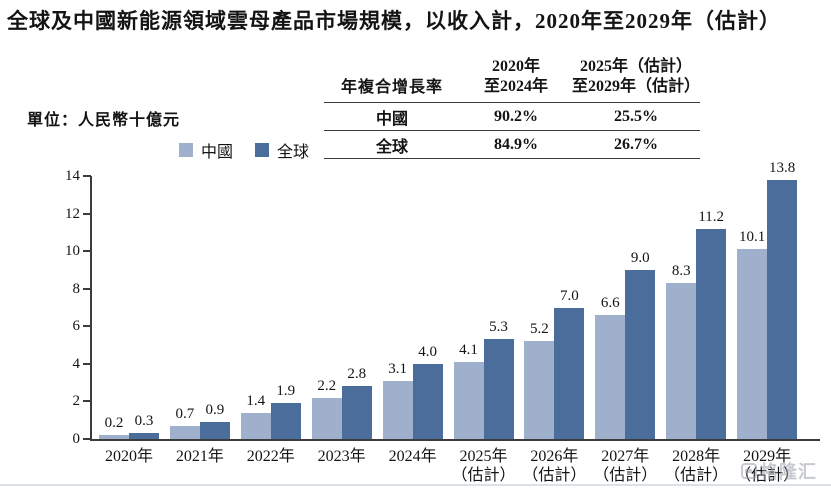 The width and height of the screenshot is (831, 489). Describe the element at coordinates (293, 152) in the screenshot. I see `legend-label-global: 全球` at that location.